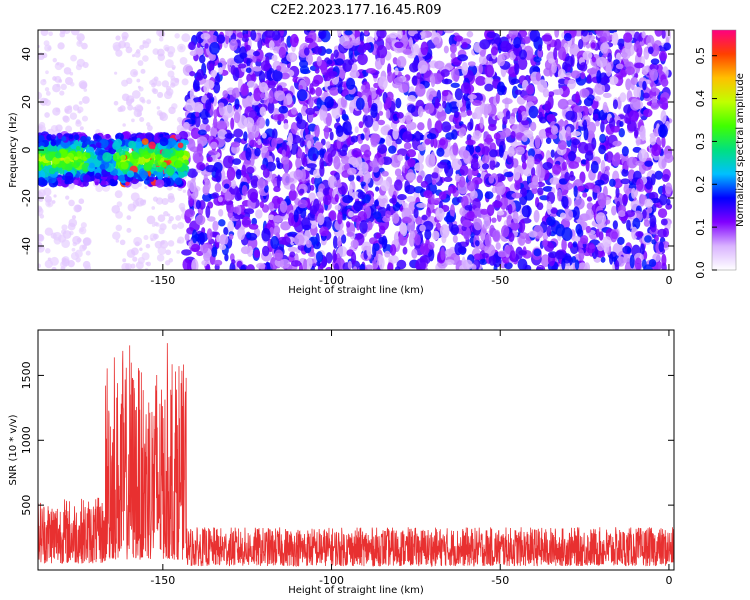 The width and height of the screenshot is (750, 600). I want to click on figure-title: C2E2.2023.177.16.45.R09, so click(355, 10).